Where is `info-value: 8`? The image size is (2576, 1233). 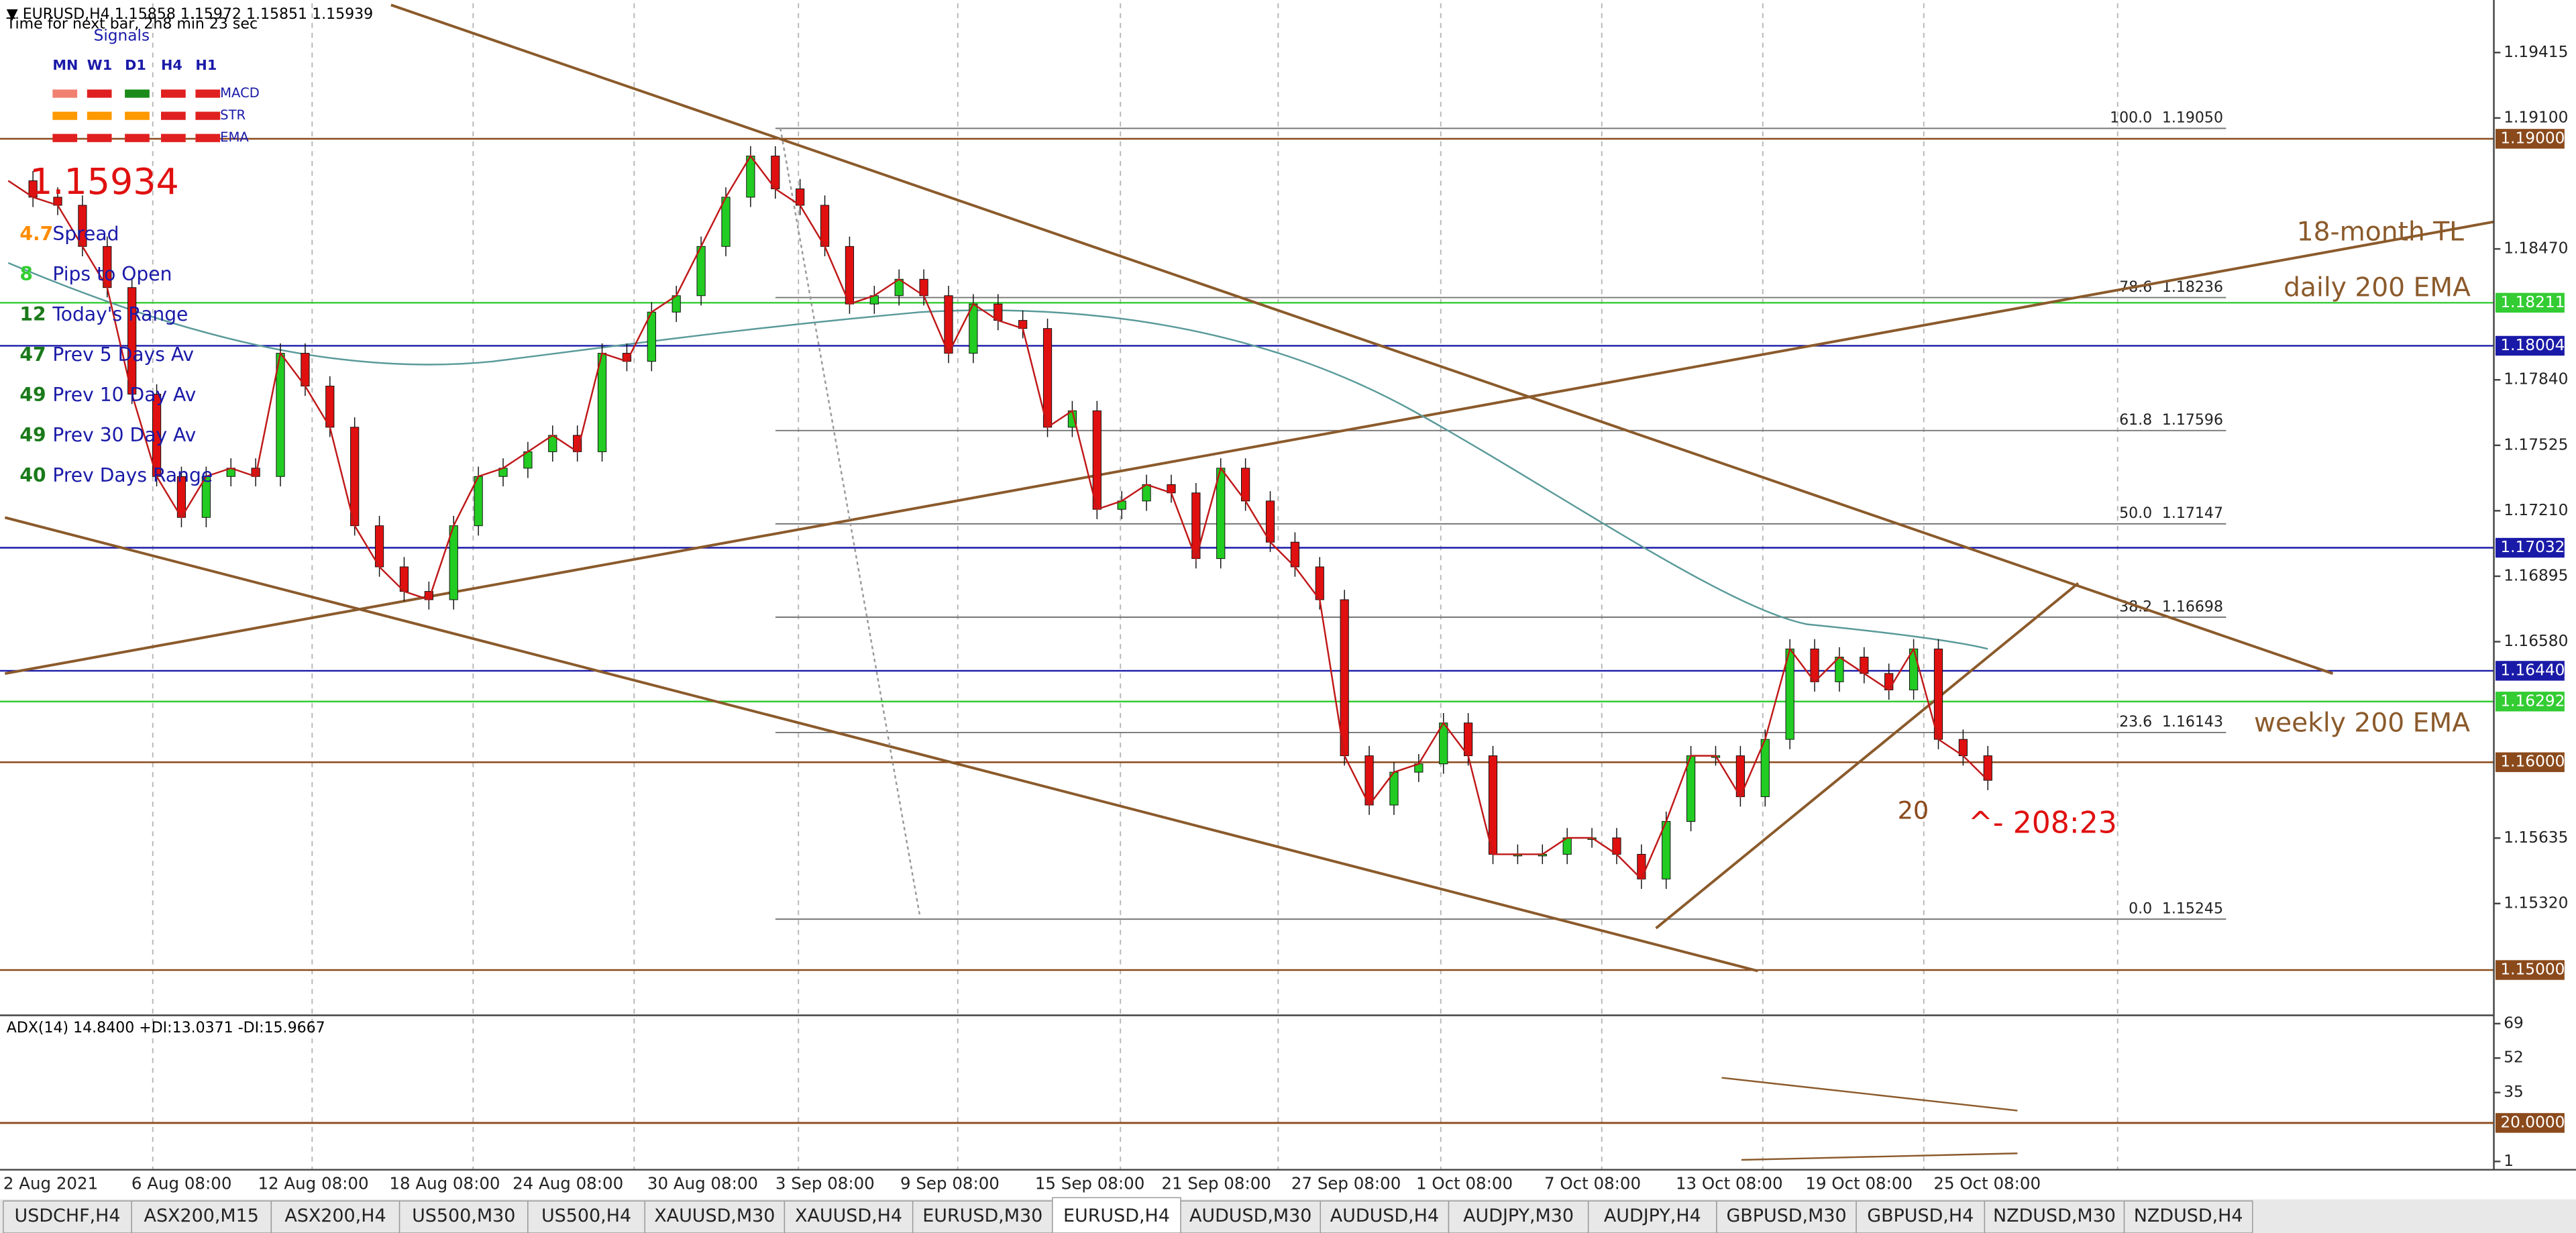 info-value: 8 is located at coordinates (26, 274).